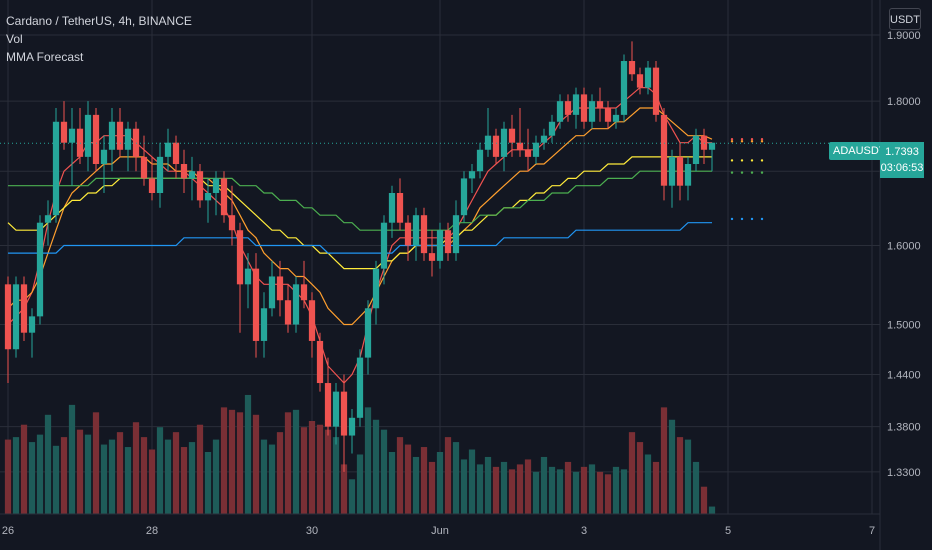  I want to click on last-price-box: 1.7393 03:06:53, so click(902, 160).